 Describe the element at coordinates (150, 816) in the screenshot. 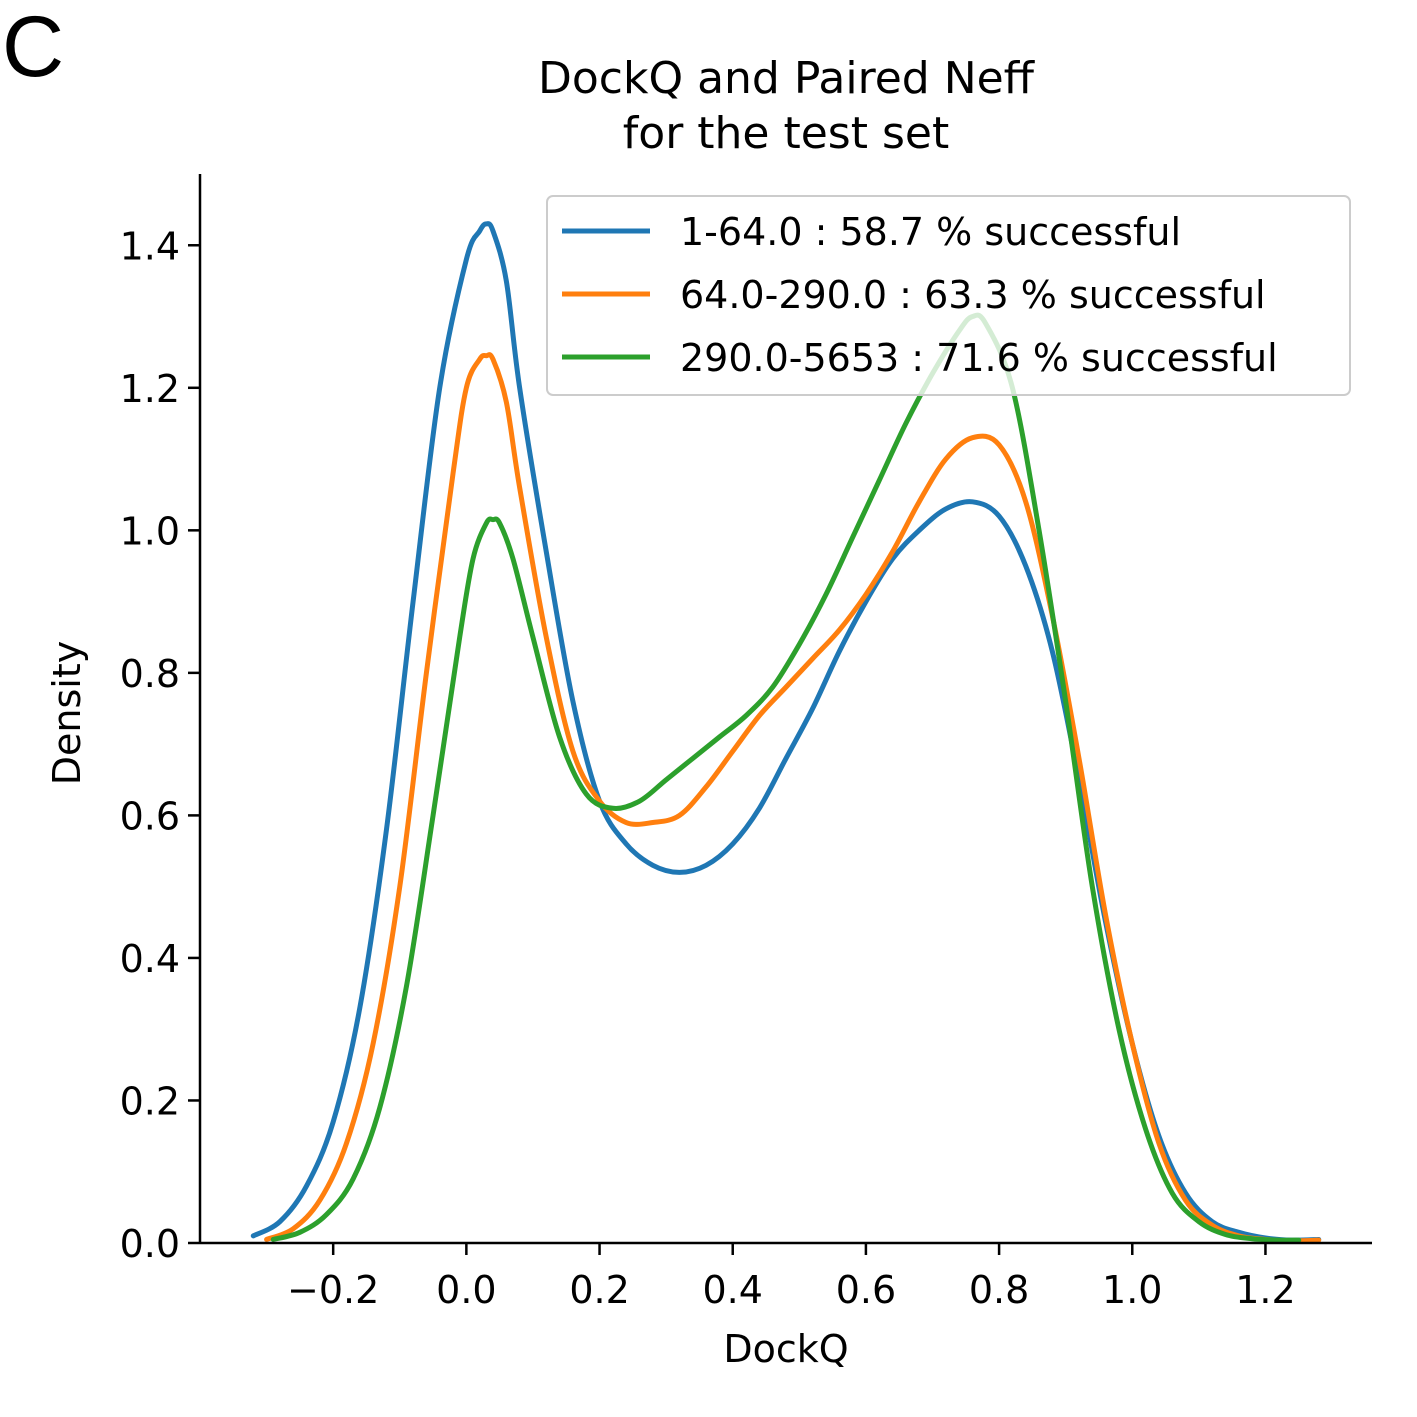

I see `y-tick-label: 0.6` at that location.